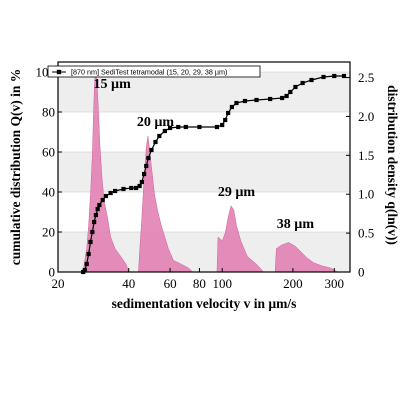  Describe the element at coordinates (293, 283) in the screenshot. I see `x-tick-label: 200` at that location.